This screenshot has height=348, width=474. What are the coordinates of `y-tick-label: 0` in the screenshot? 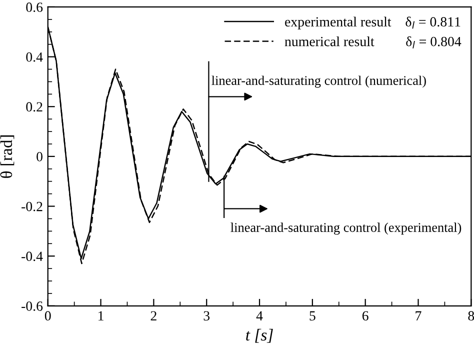 It's located at (39, 157).